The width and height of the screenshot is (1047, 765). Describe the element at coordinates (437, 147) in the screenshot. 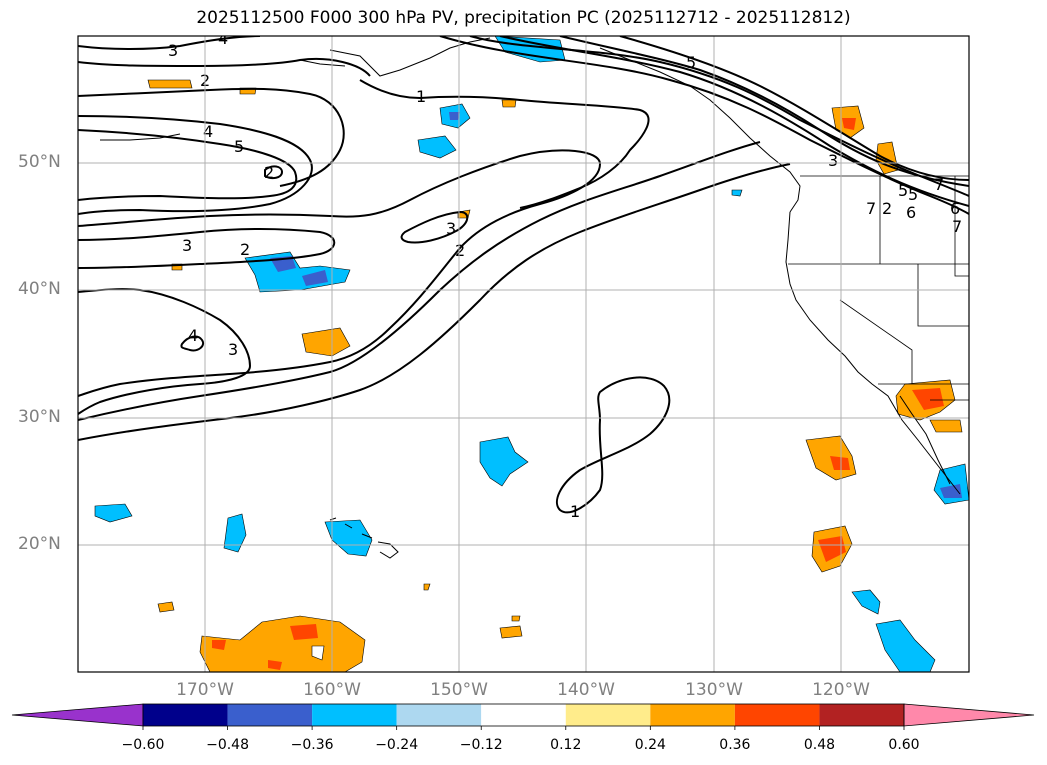

I see `precip-neg-north` at that location.